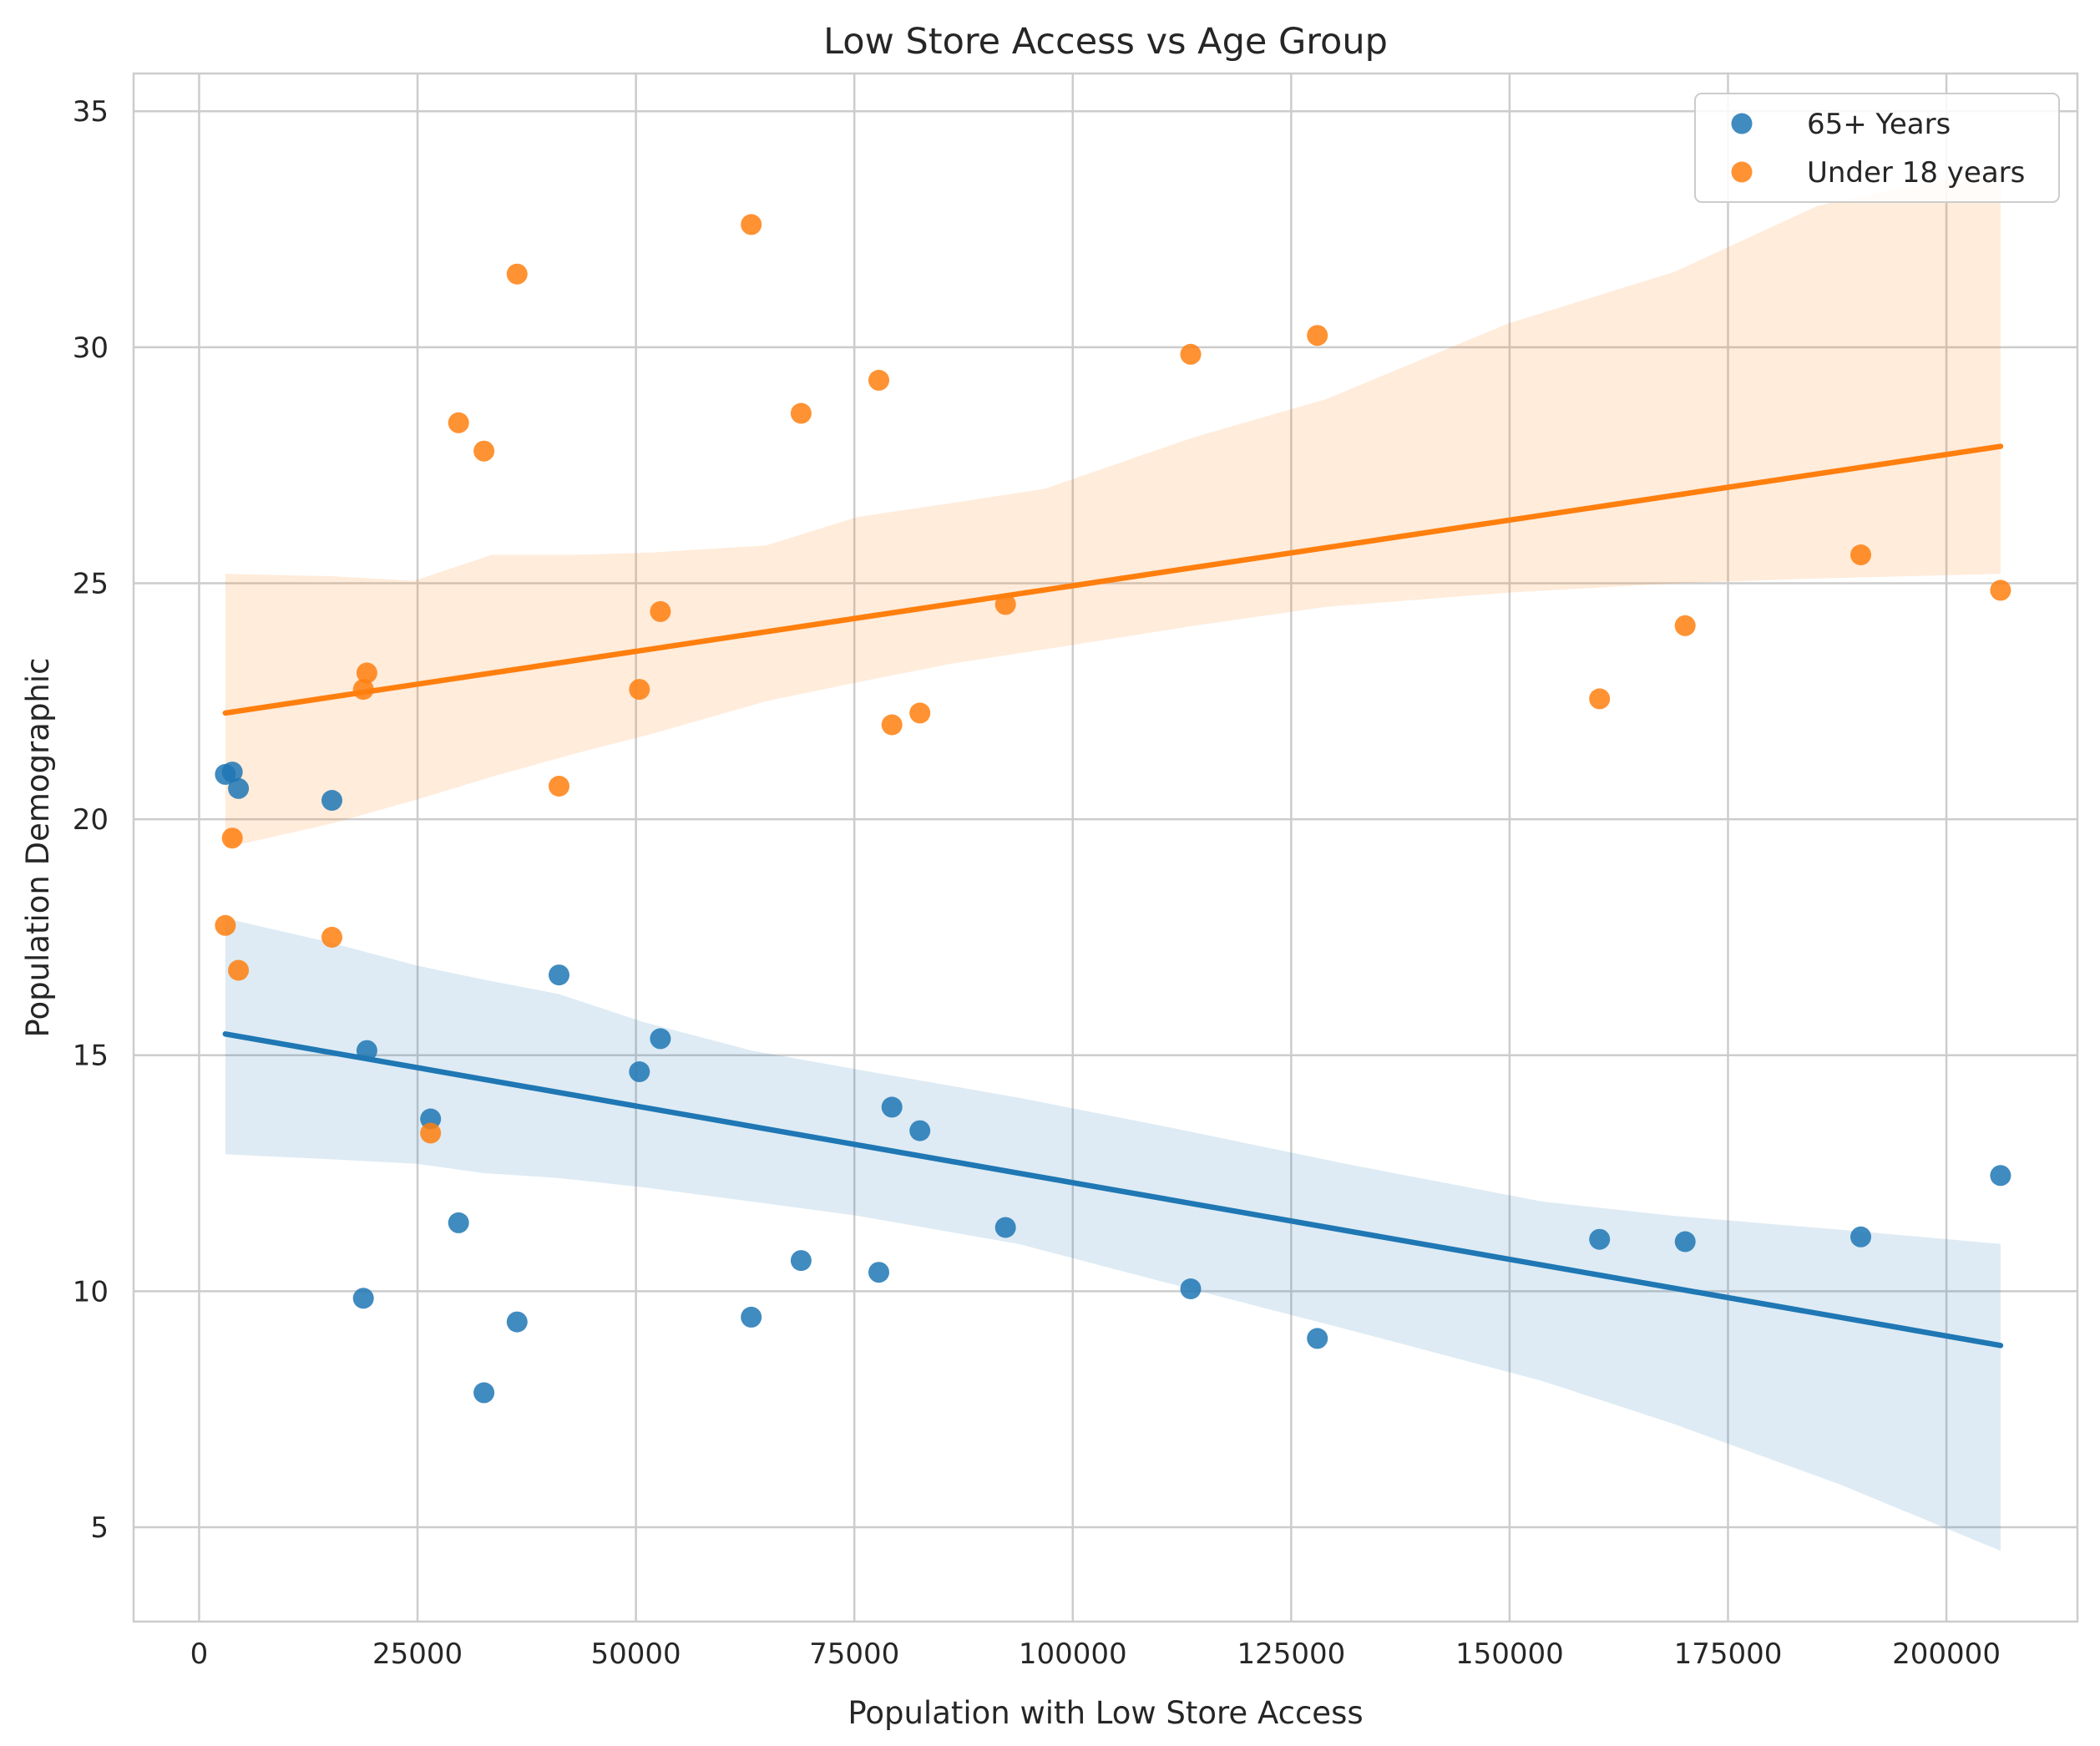 This screenshot has height=1746, width=2100. Describe the element at coordinates (854, 1654) in the screenshot. I see `x-tick-label: 75000` at that location.